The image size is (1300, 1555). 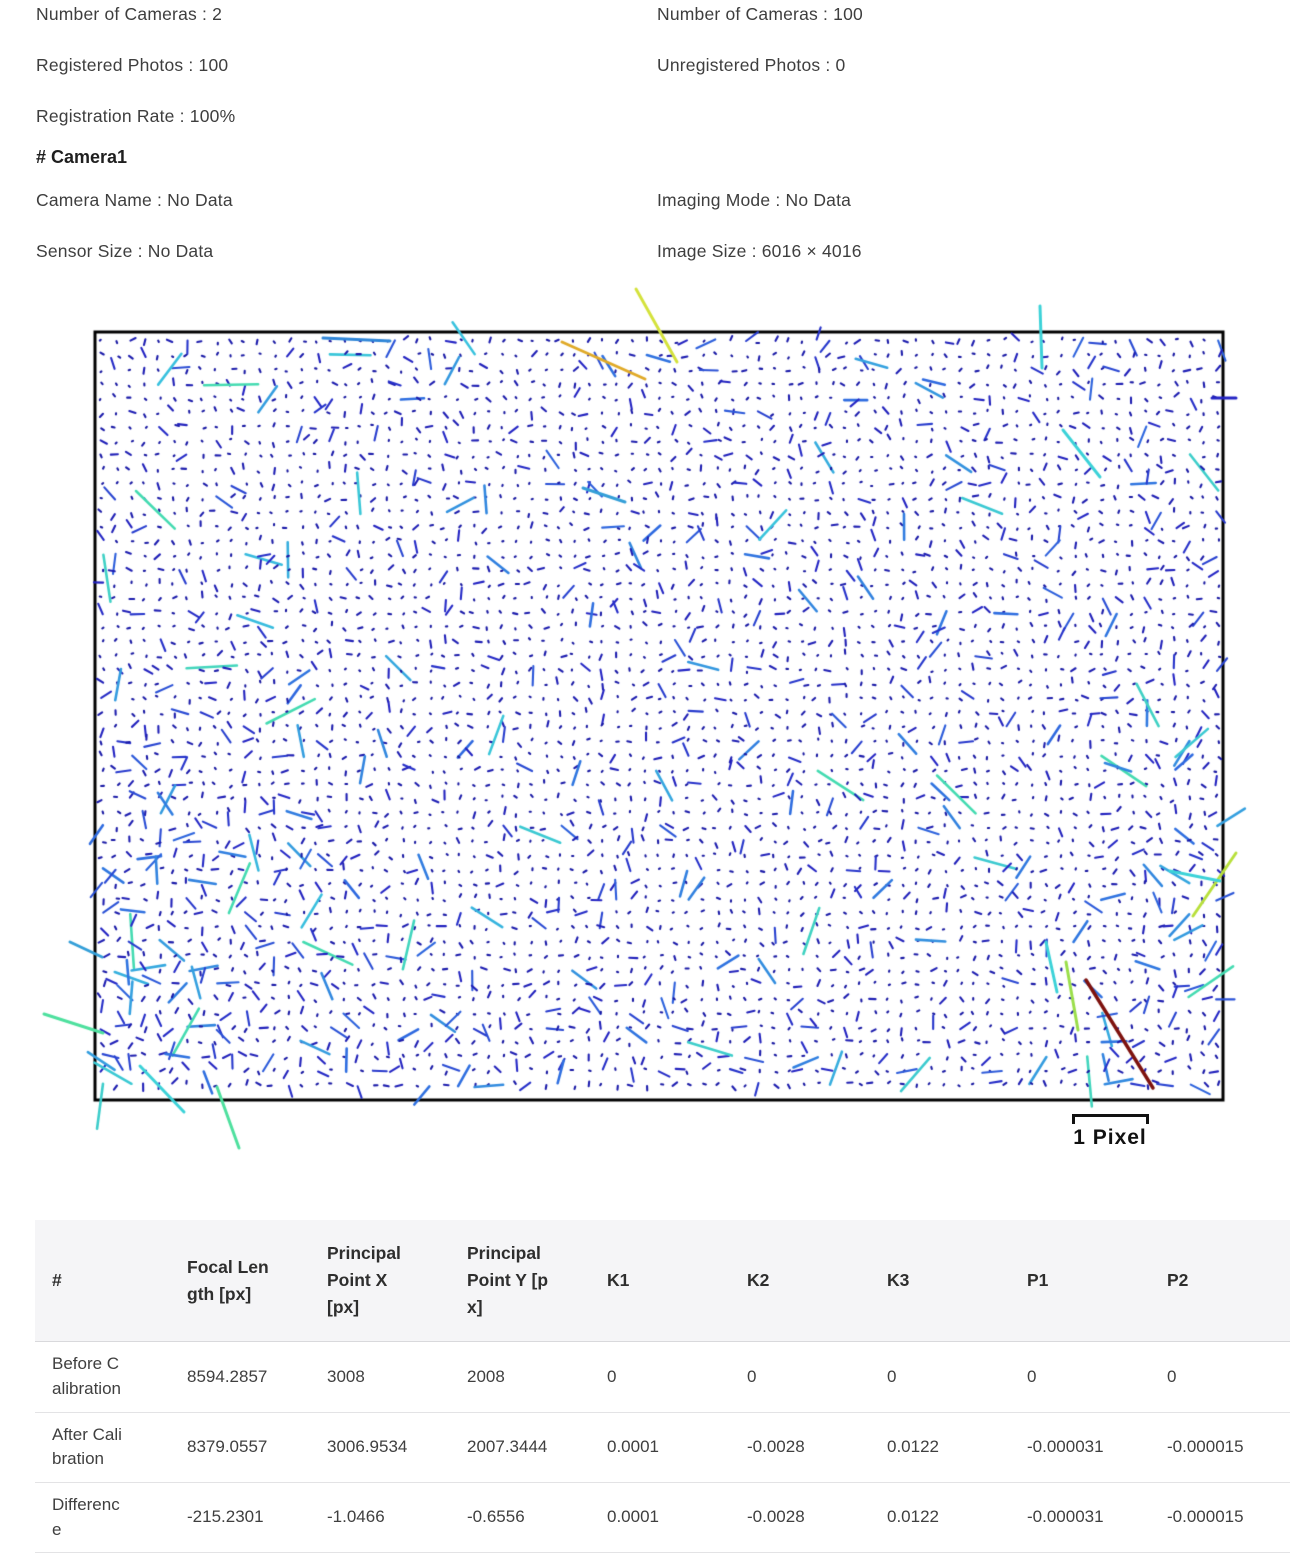 What do you see at coordinates (82, 157) in the screenshot?
I see `camera-section-heading: # Camera1` at bounding box center [82, 157].